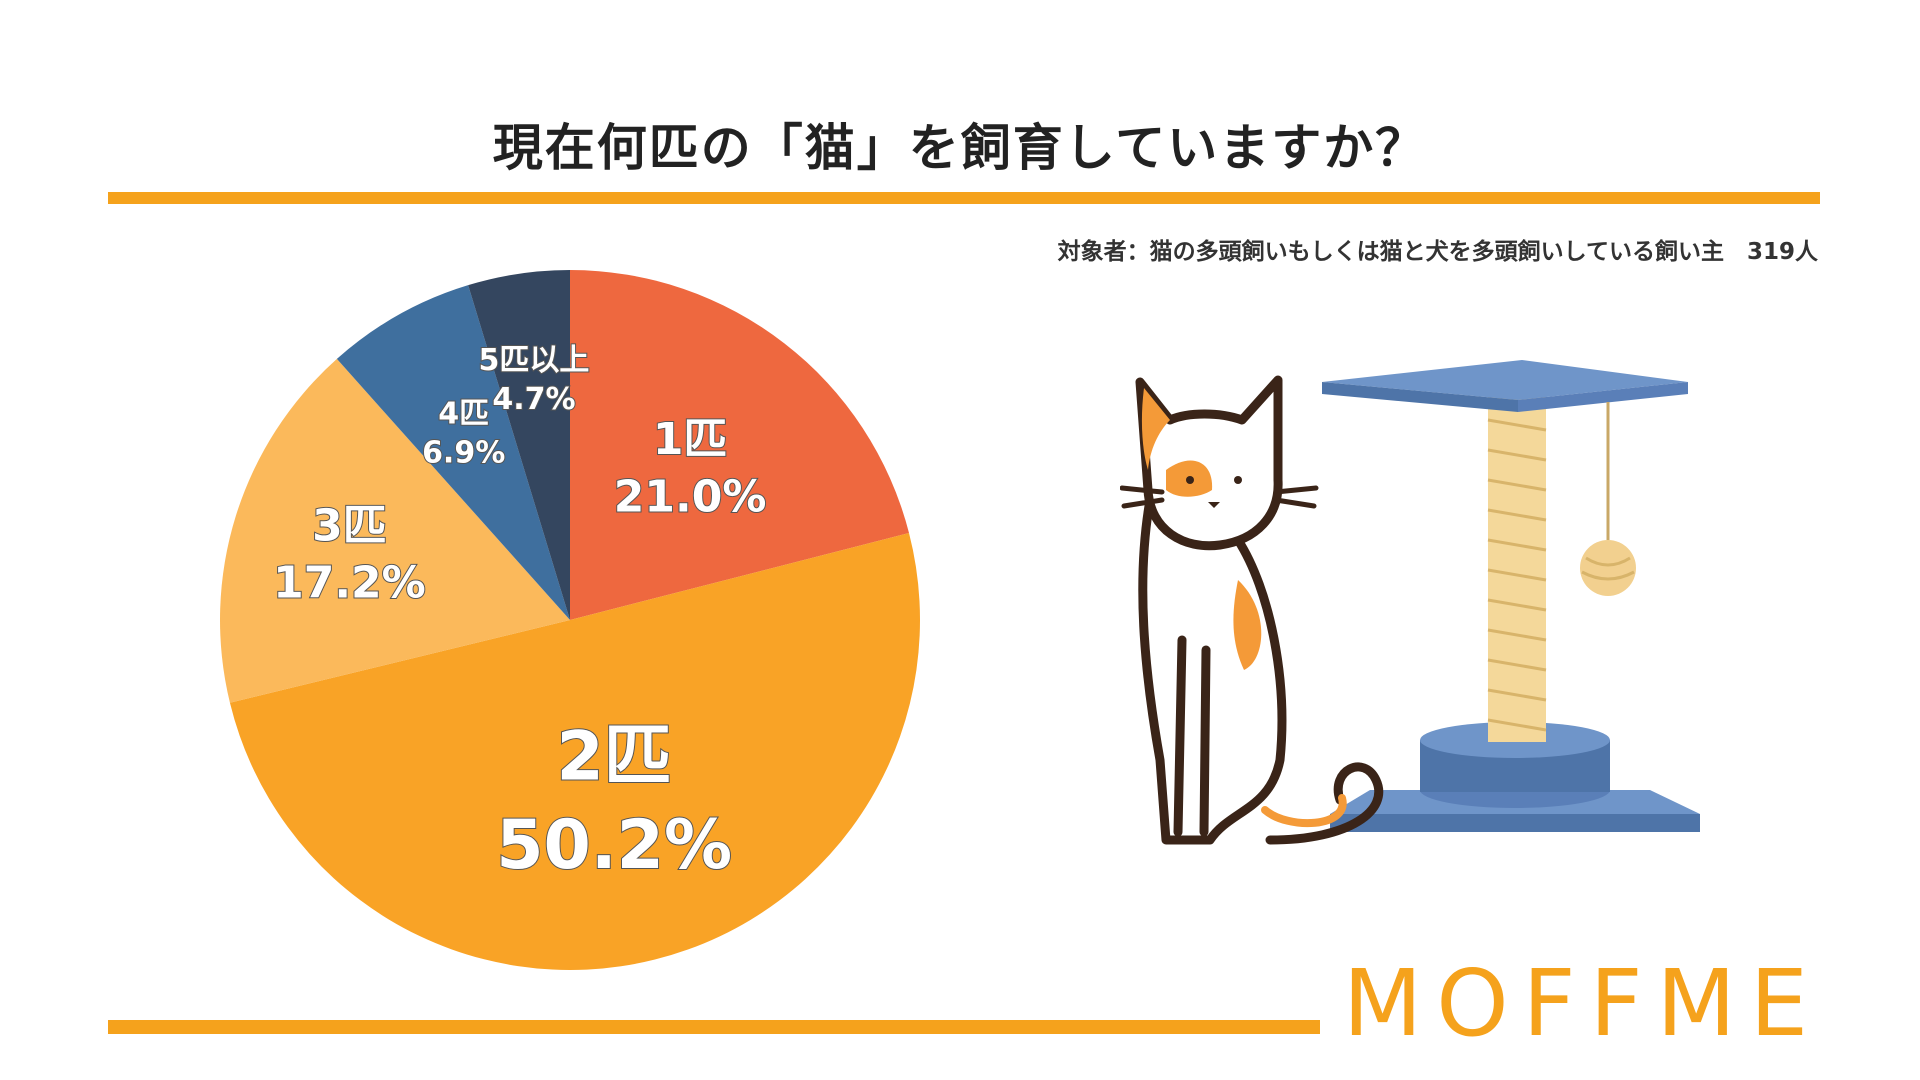 The image size is (1920, 1080). What do you see at coordinates (1511, 596) in the screenshot?
I see `cat-tower-icon` at bounding box center [1511, 596].